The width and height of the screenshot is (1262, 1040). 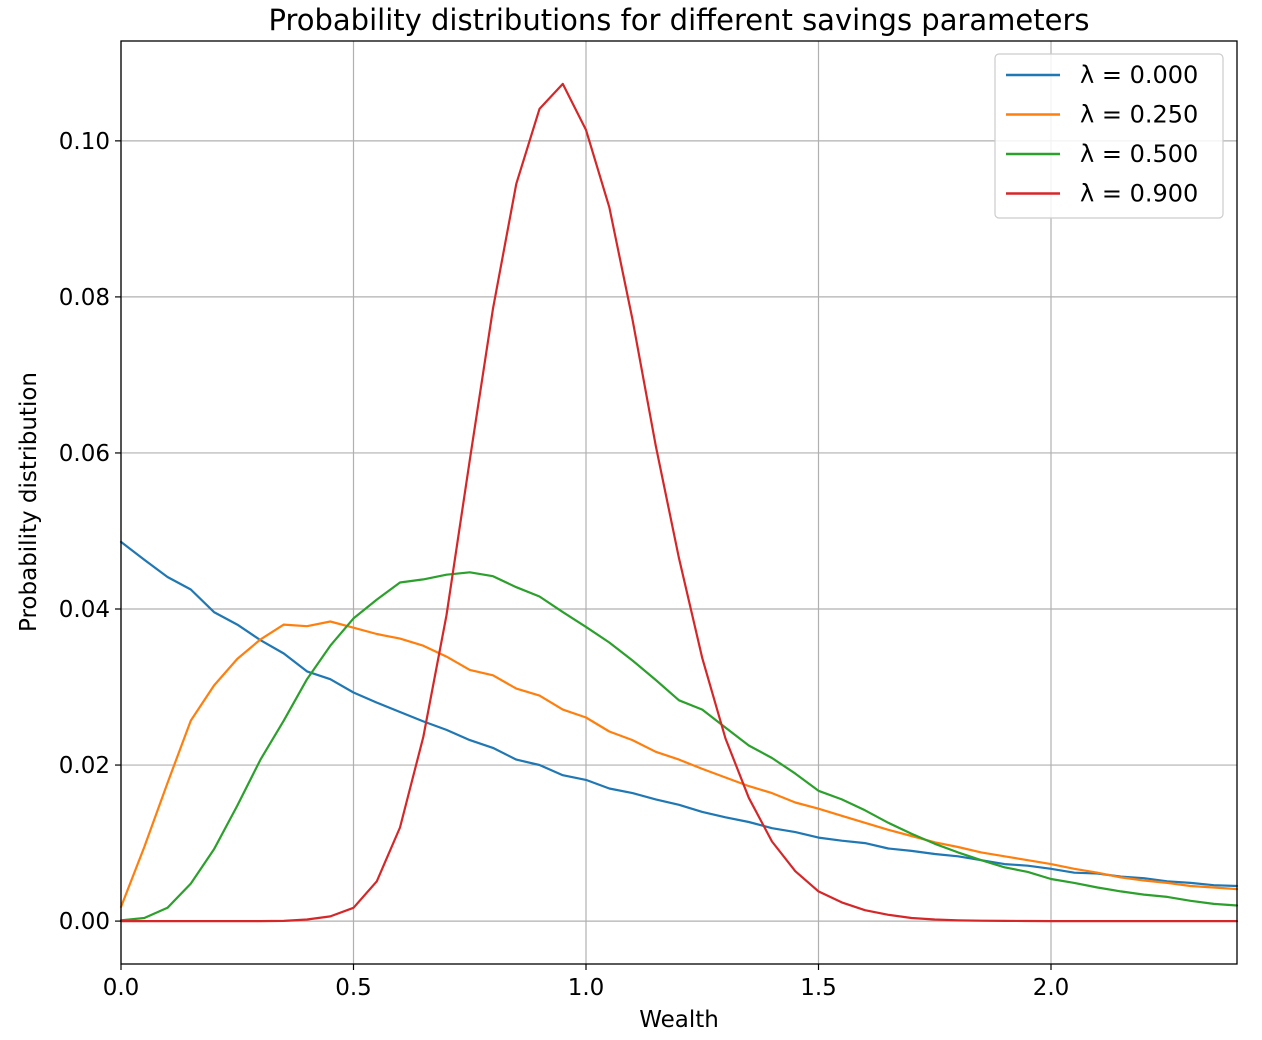 What do you see at coordinates (818, 988) in the screenshot?
I see `x-tick-label: 1.5` at bounding box center [818, 988].